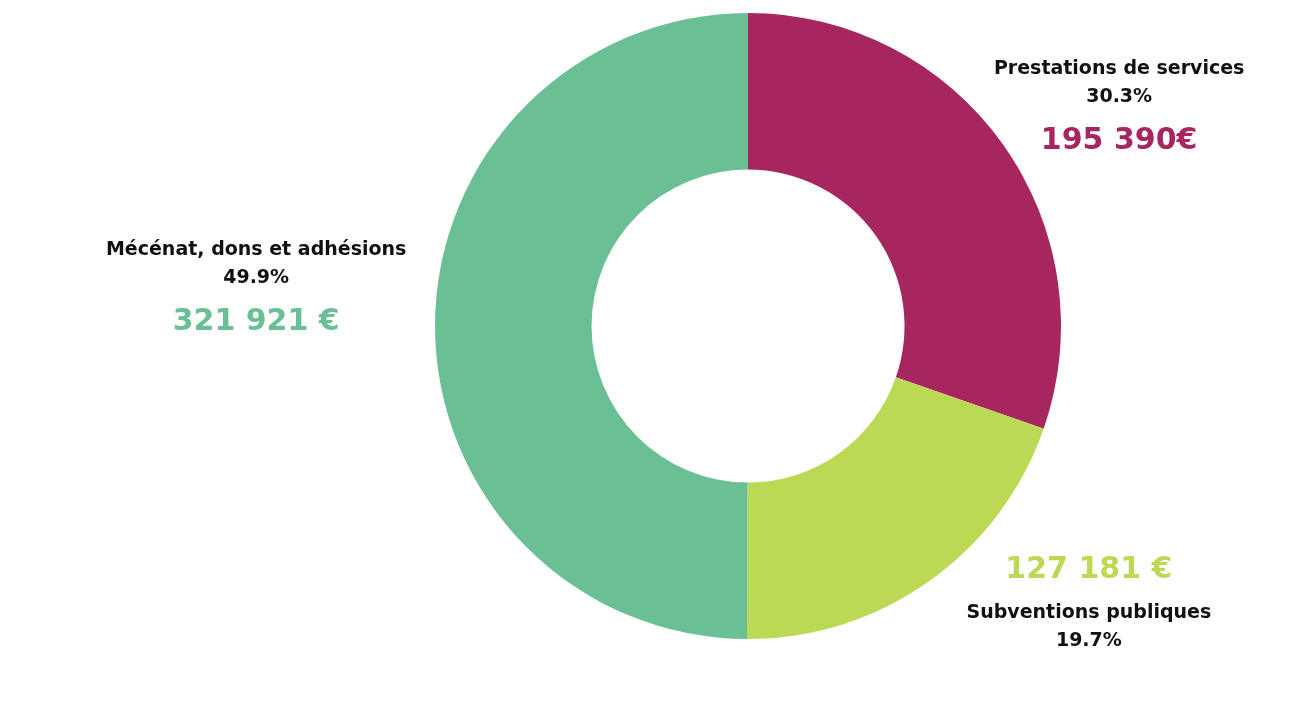  Describe the element at coordinates (1088, 639) in the screenshot. I see `text: 19.7%` at that location.